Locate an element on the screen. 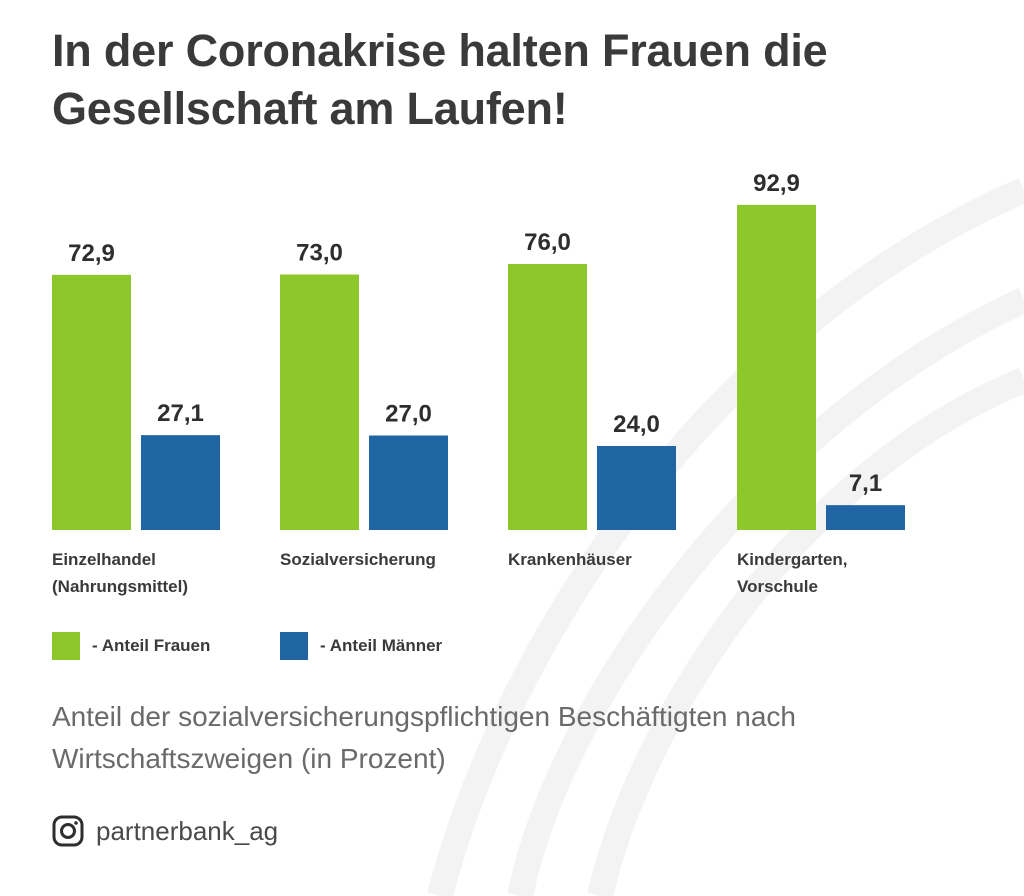  data-label-maenner-sozialversicherung: 27,0 is located at coordinates (408, 414).